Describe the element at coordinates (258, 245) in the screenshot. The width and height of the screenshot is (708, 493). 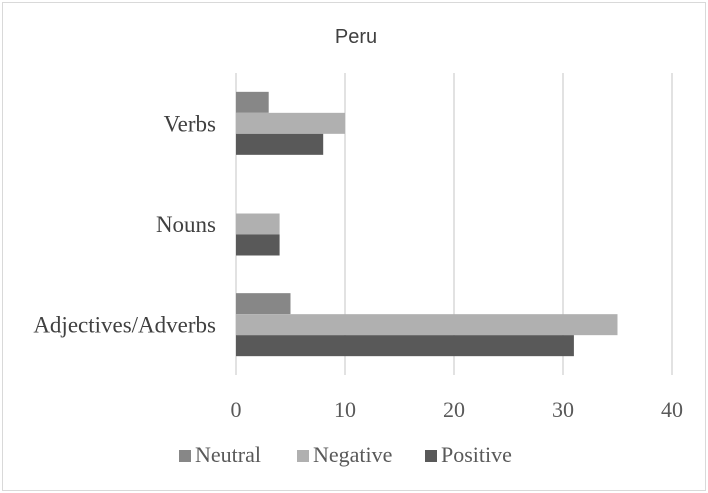
I see `bar-positive-nouns` at that location.